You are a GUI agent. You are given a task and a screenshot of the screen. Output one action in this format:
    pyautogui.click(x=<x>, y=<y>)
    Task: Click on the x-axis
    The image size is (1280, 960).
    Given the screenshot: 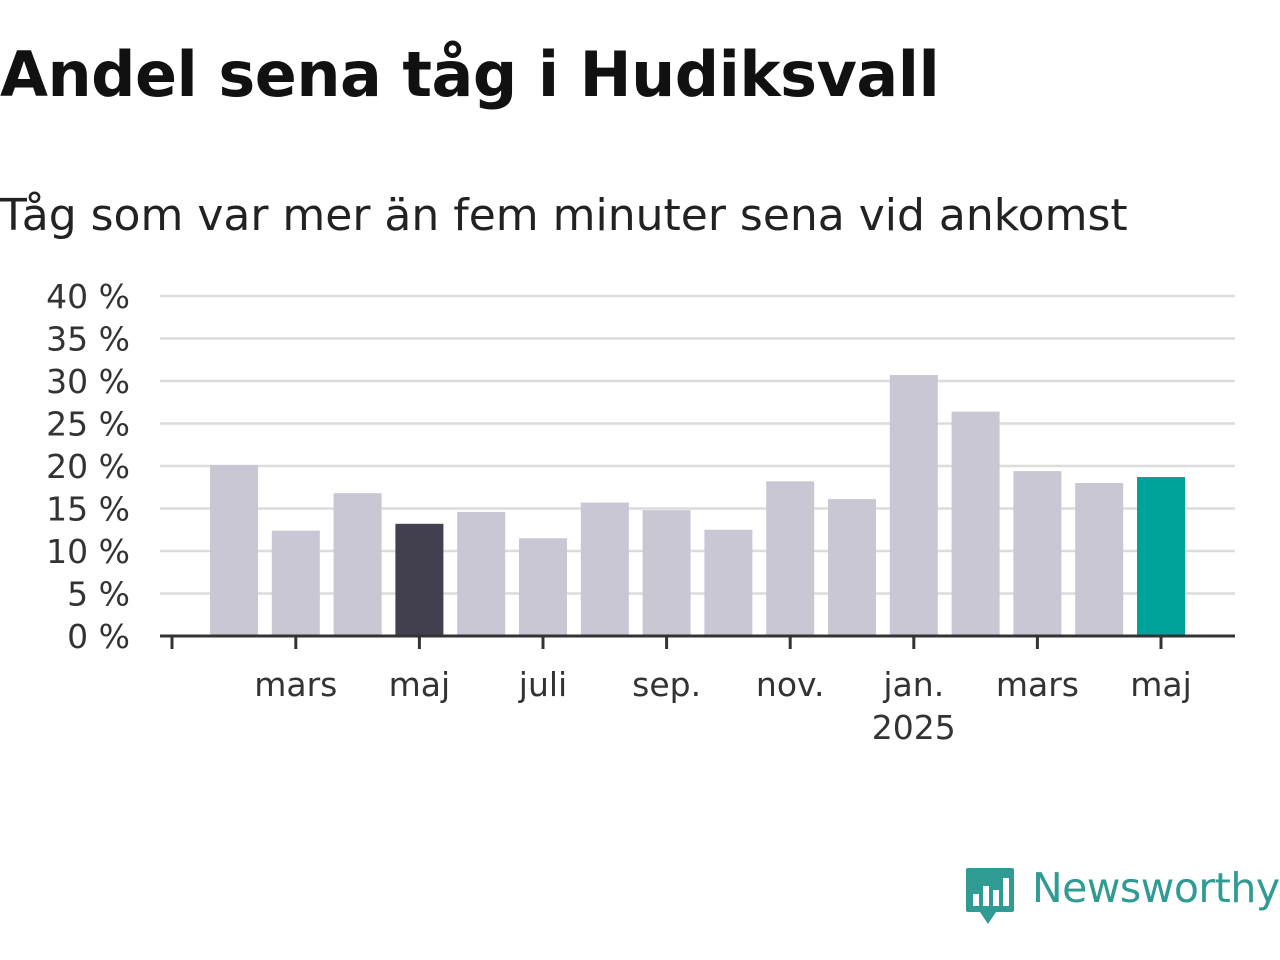 What is the action you would take?
    pyautogui.click(x=697, y=641)
    